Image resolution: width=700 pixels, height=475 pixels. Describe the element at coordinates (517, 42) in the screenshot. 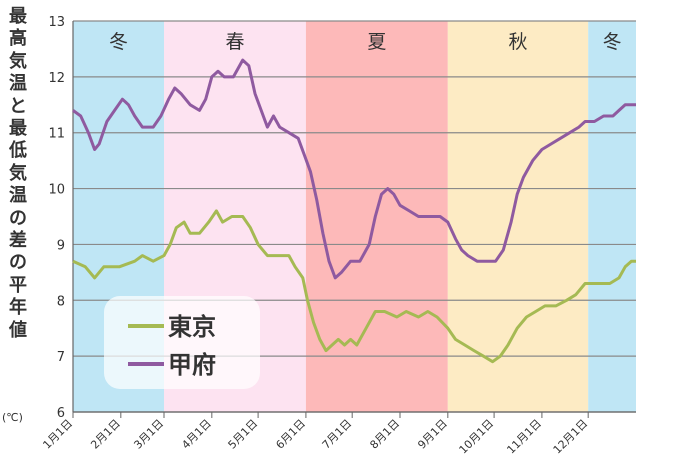

I see `season-label: 秋` at that location.